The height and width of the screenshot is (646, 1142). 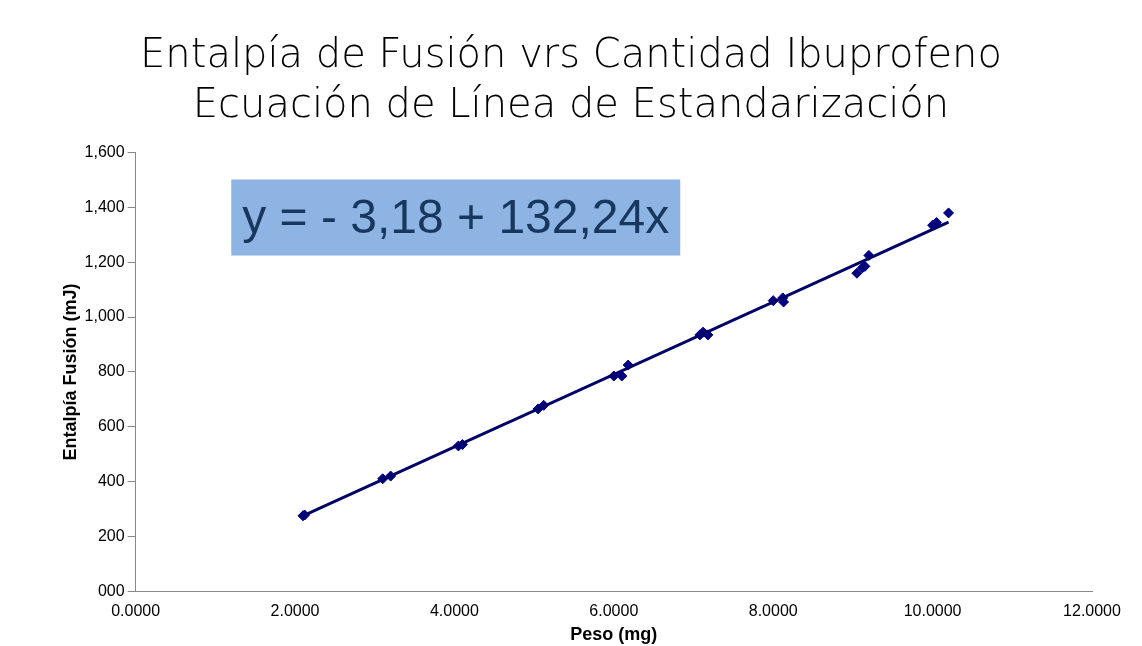 What do you see at coordinates (454, 611) in the screenshot?
I see `x-tick-label: 4.0000` at bounding box center [454, 611].